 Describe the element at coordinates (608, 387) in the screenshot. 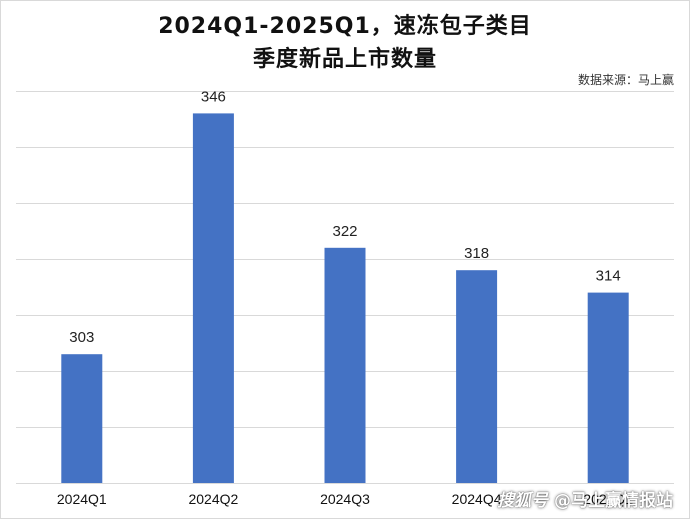

I see `bar-2025Q1` at that location.